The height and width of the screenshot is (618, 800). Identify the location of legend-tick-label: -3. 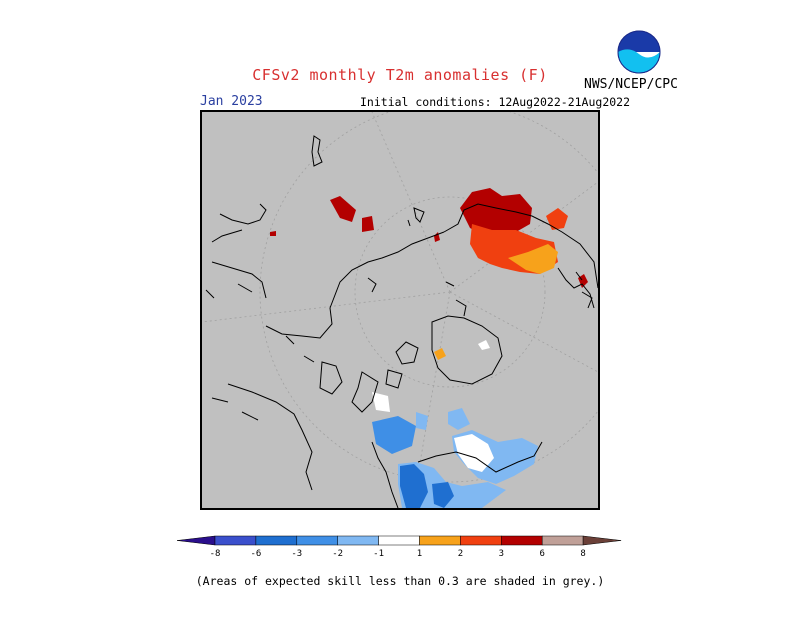
(296, 553).